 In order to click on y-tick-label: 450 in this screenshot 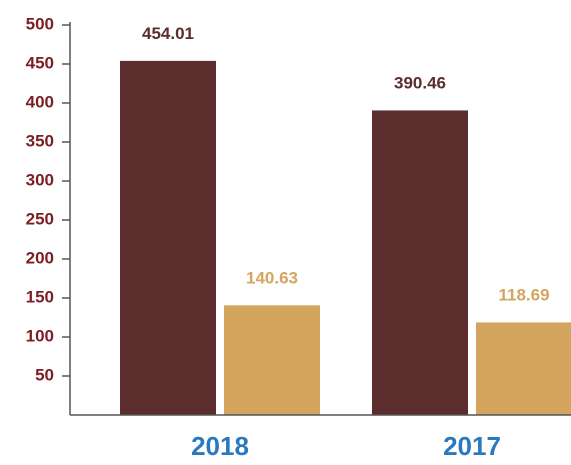, I will do `click(40, 62)`.